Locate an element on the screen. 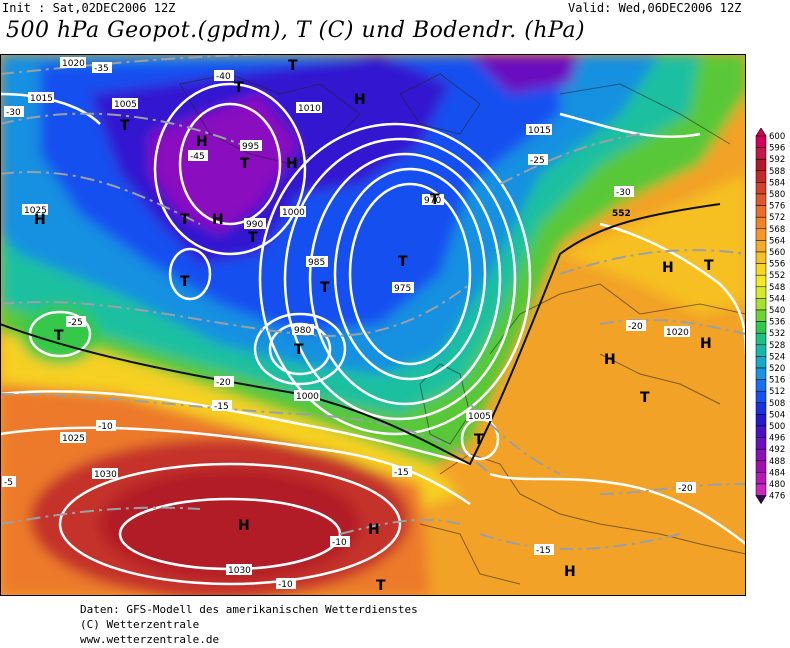  legend-level-label: 572 is located at coordinates (777, 218).